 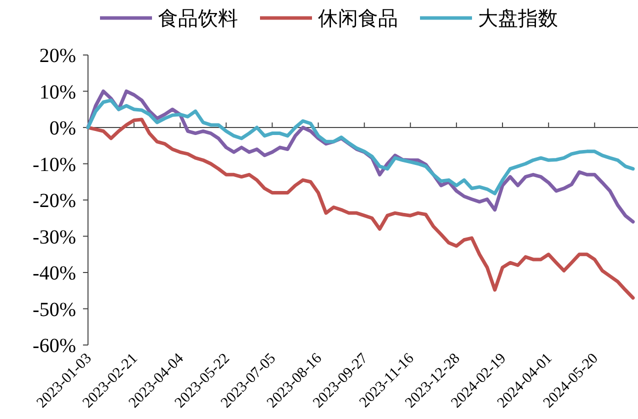 I want to click on y-tick-label: -20%, so click(x=54, y=201).